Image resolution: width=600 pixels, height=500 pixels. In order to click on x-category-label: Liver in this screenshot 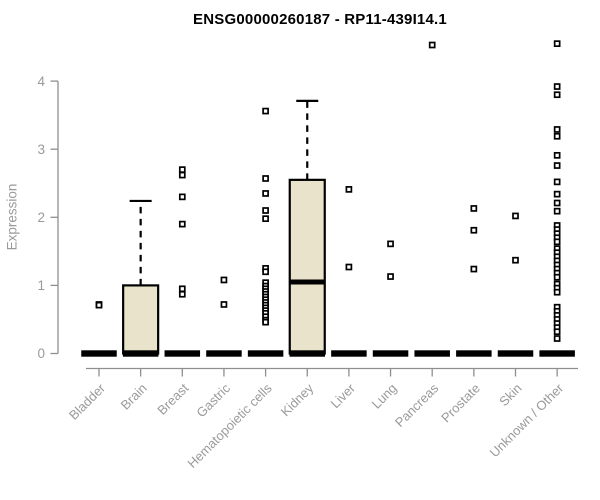, I will do `click(342, 395)`.